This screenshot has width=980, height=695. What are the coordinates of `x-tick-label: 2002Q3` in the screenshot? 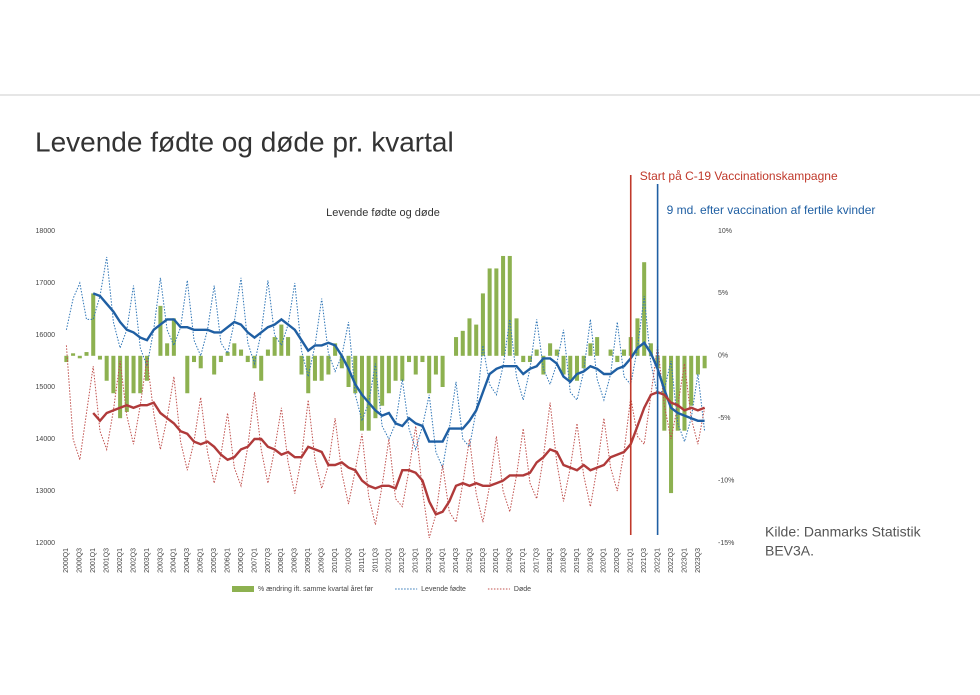 It's located at (133, 560).